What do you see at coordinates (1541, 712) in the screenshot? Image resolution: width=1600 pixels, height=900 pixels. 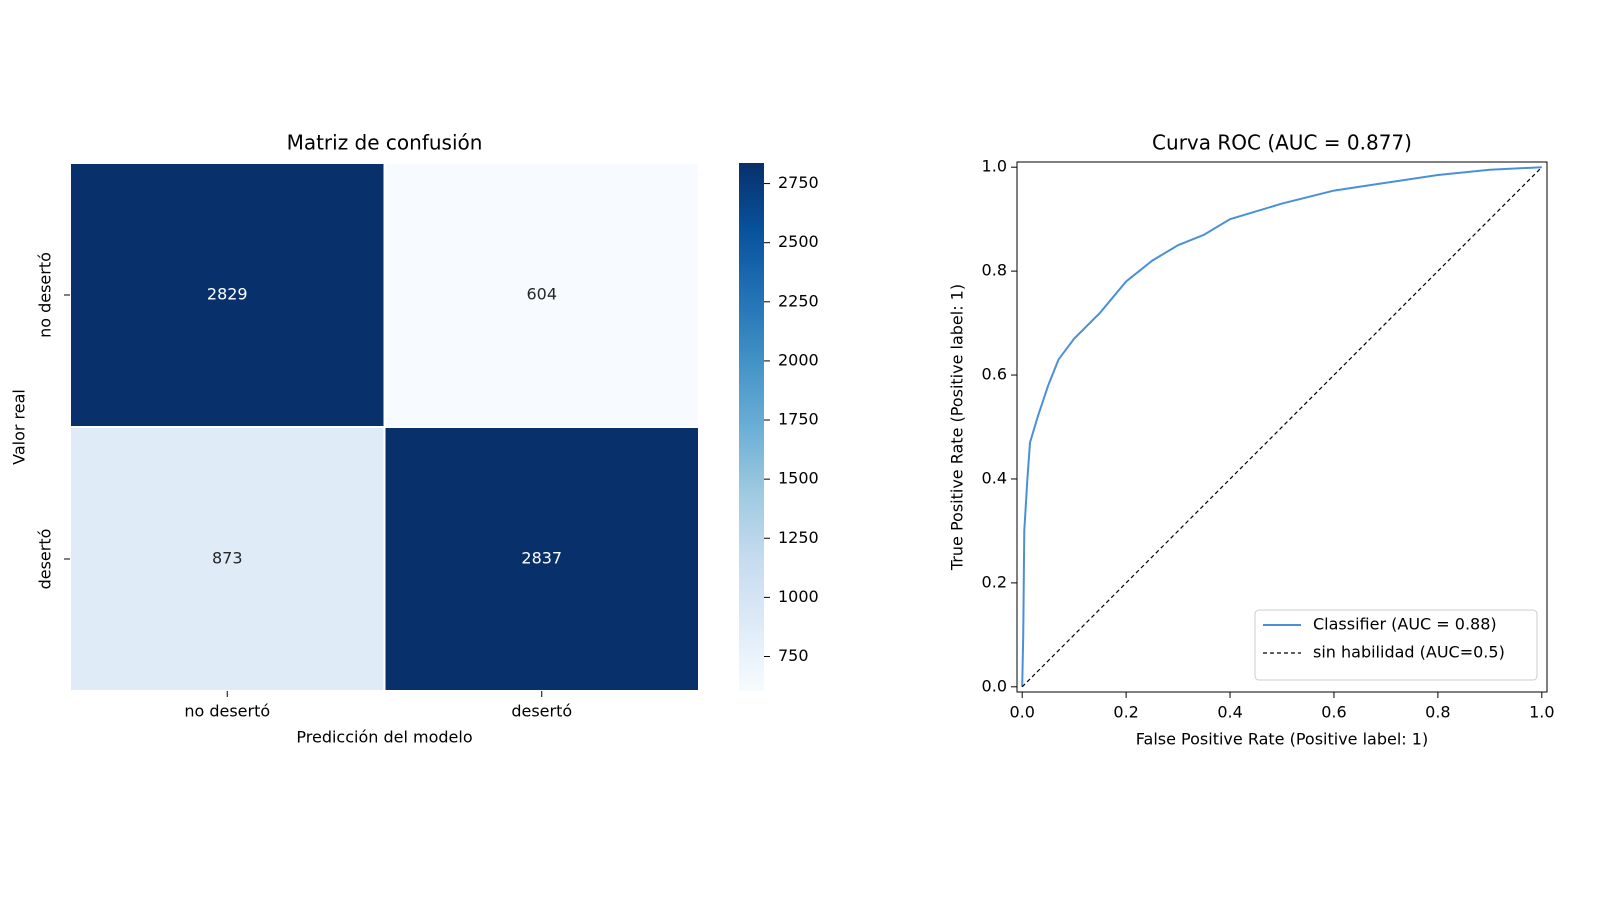 I see `x-tick-label: 1.0` at bounding box center [1541, 712].